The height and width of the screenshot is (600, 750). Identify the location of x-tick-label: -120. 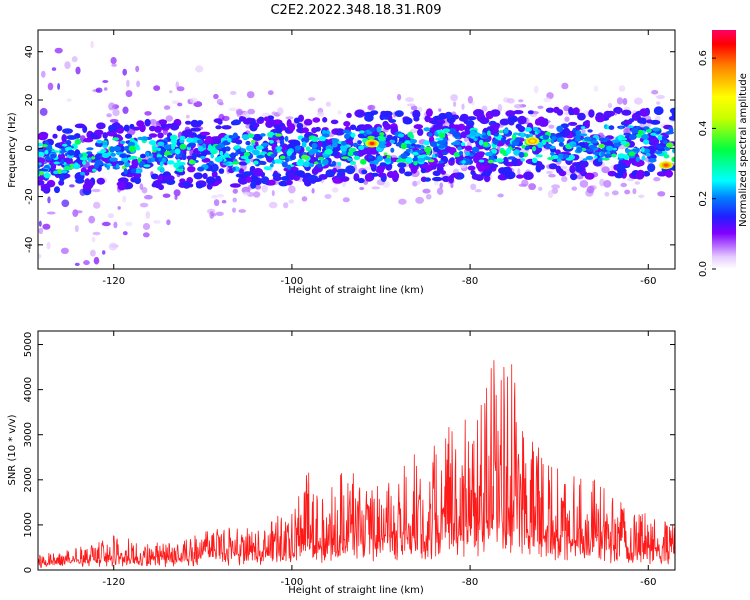
(113, 582).